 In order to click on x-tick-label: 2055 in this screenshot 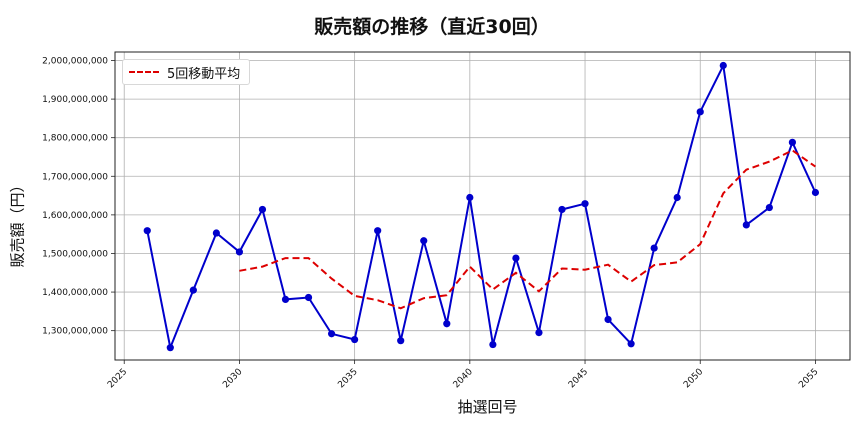, I will do `click(808, 378)`.